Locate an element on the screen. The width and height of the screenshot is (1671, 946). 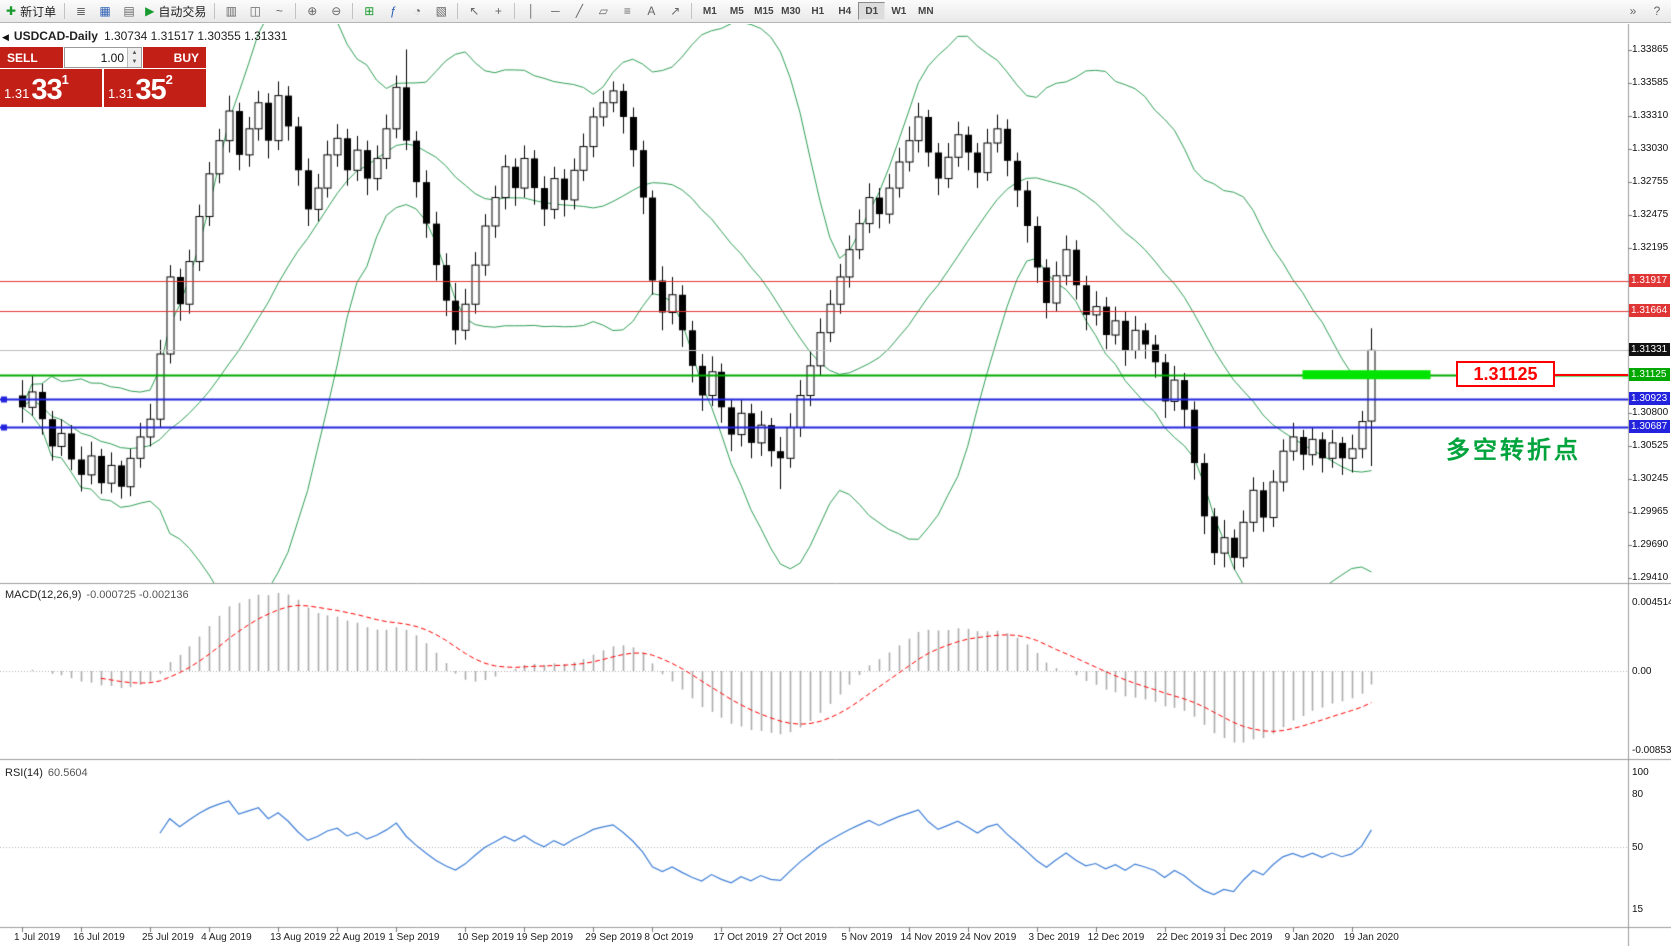
channel-icon: ▱ is located at coordinates (603, 11).